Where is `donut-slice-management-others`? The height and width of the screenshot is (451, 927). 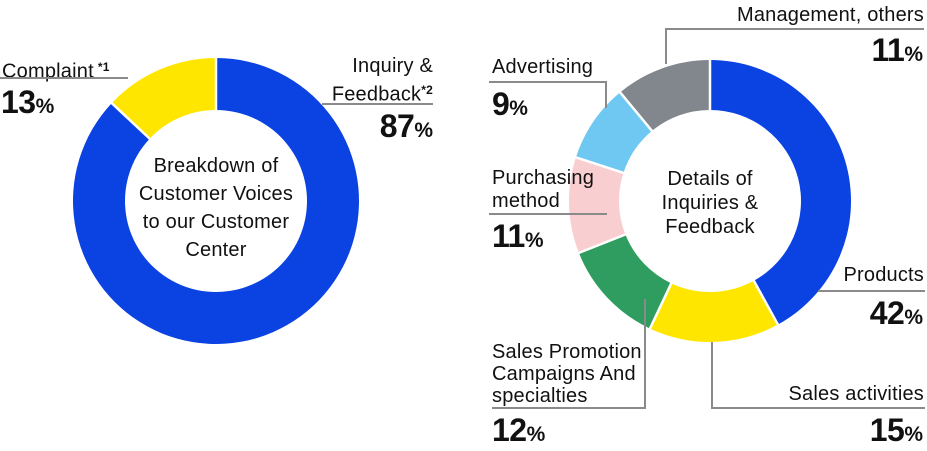
donut-slice-management-others is located at coordinates (665, 95).